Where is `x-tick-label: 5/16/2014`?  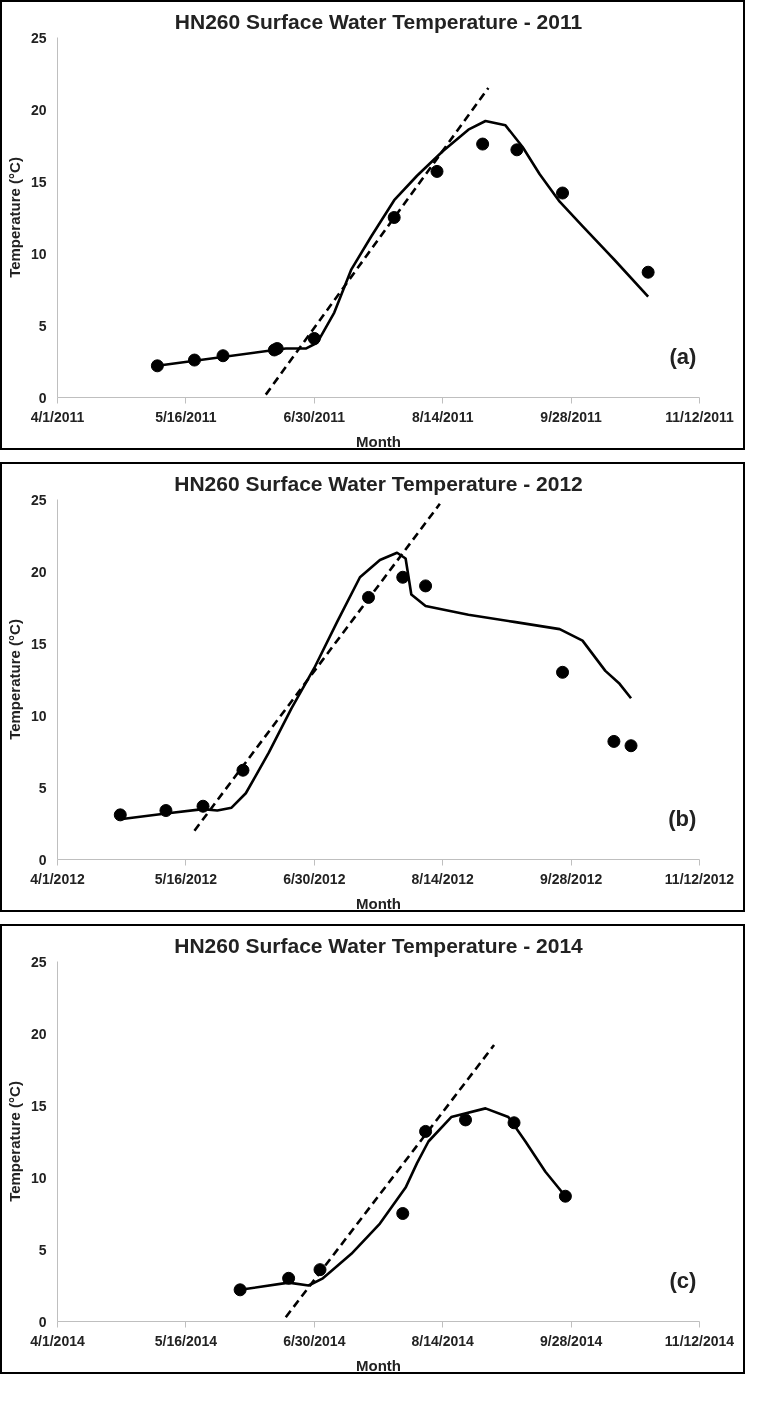
x-tick-label: 5/16/2014 is located at coordinates (186, 1340).